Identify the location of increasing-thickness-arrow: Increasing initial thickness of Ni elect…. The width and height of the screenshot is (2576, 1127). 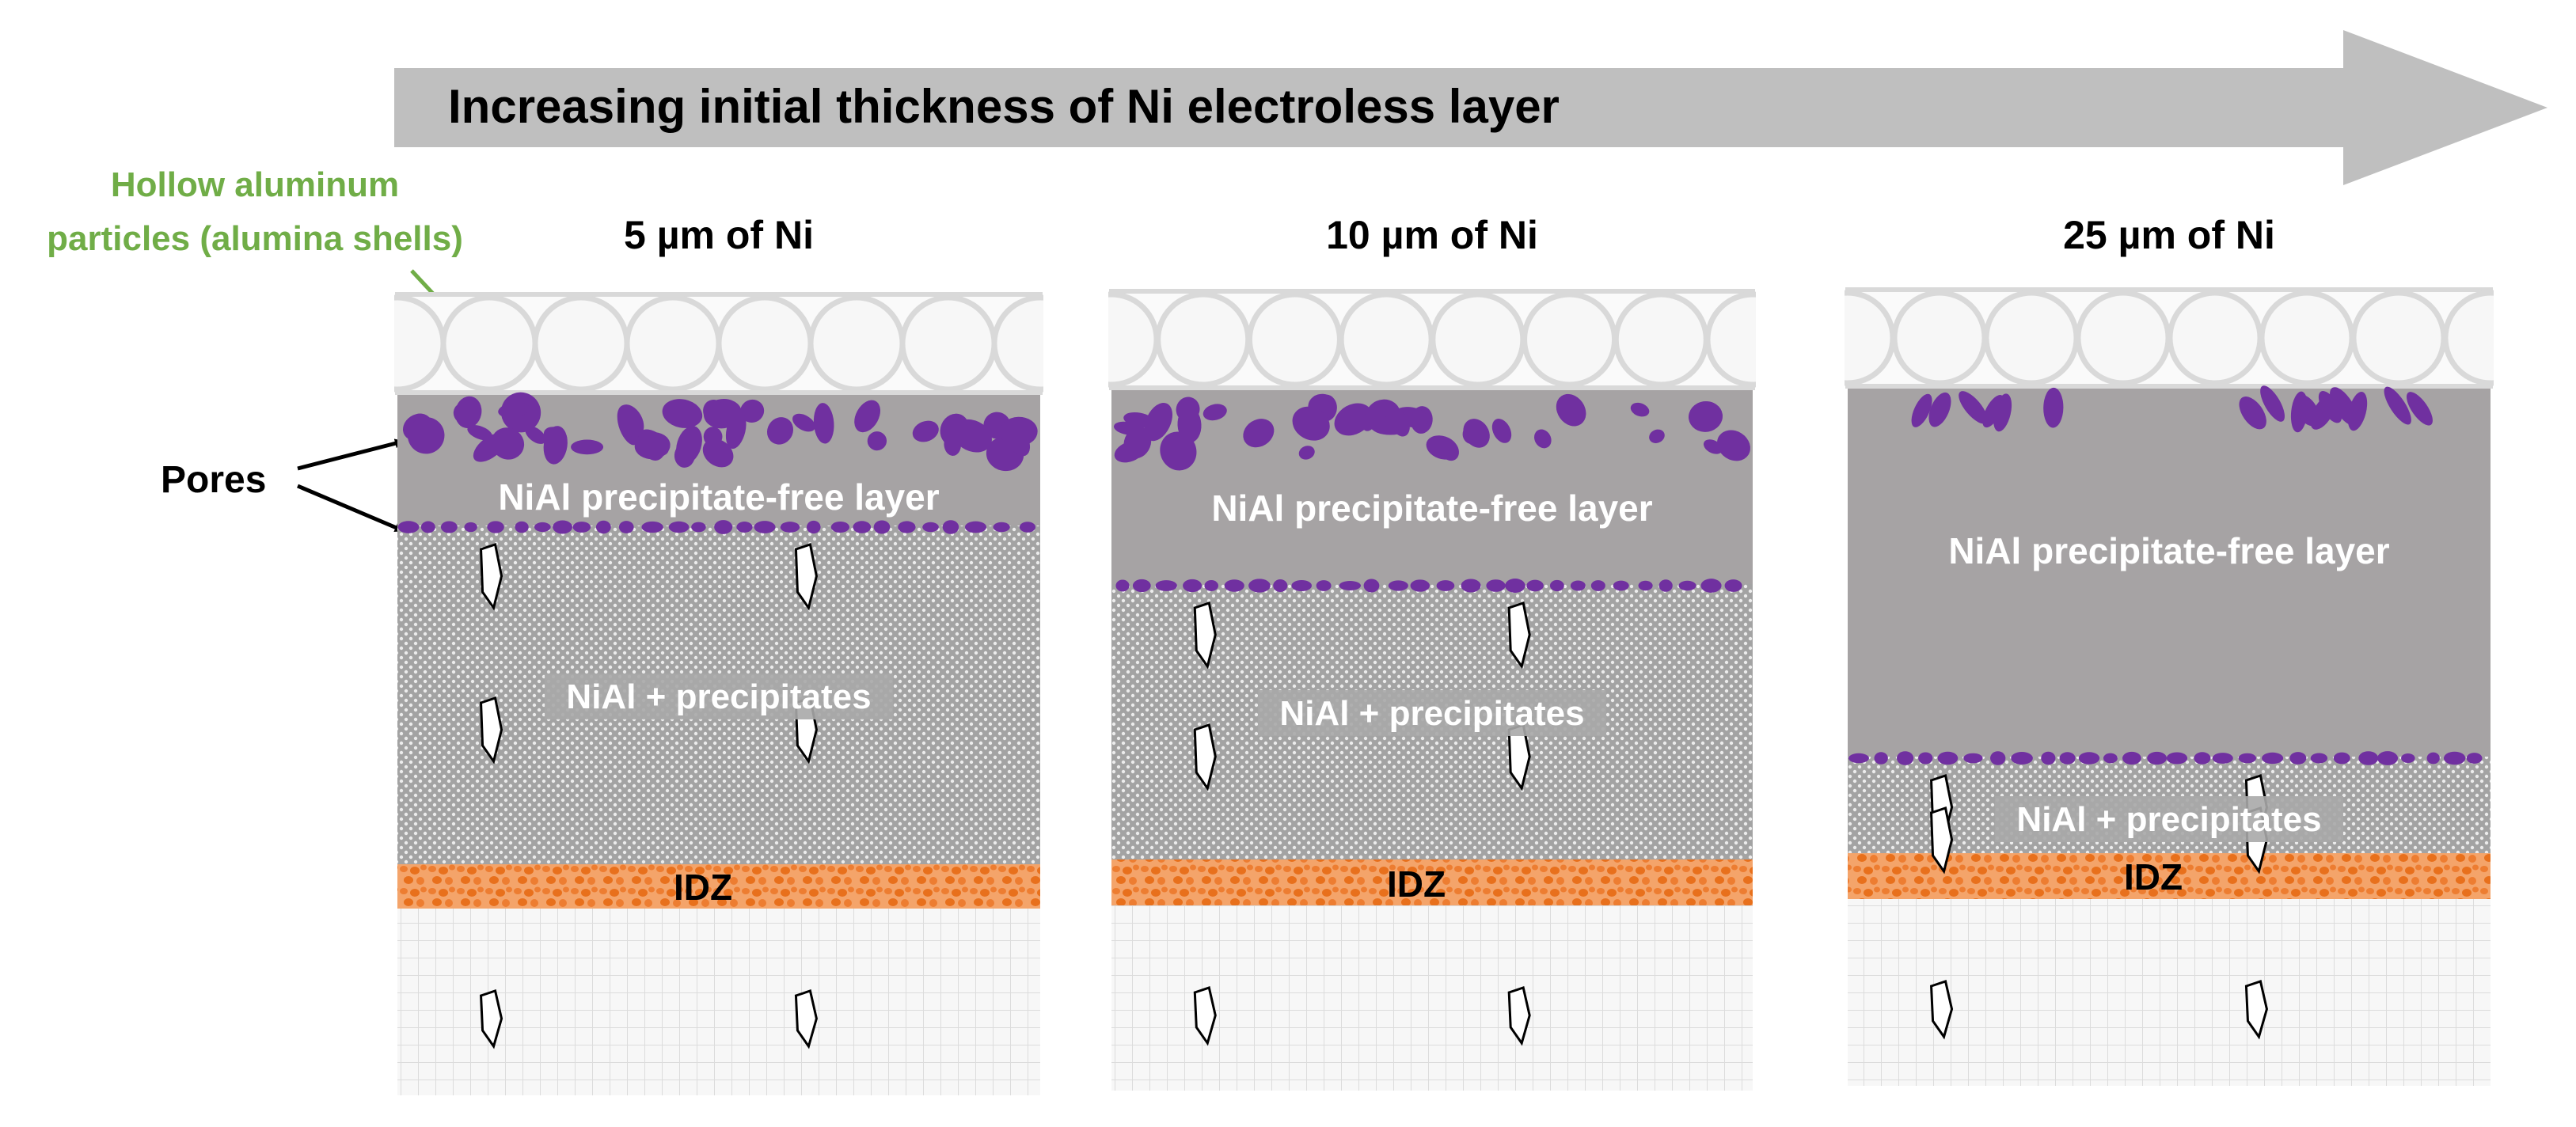
(1471, 107).